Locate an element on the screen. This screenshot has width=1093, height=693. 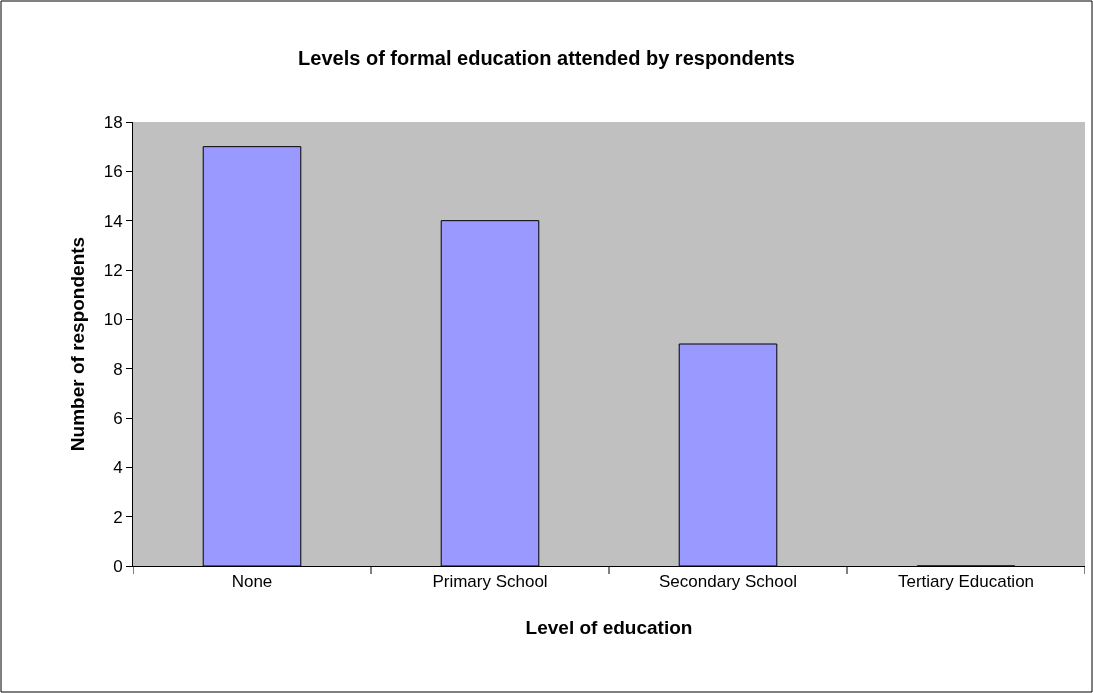
y-tick-label: 12 is located at coordinates (113, 270).